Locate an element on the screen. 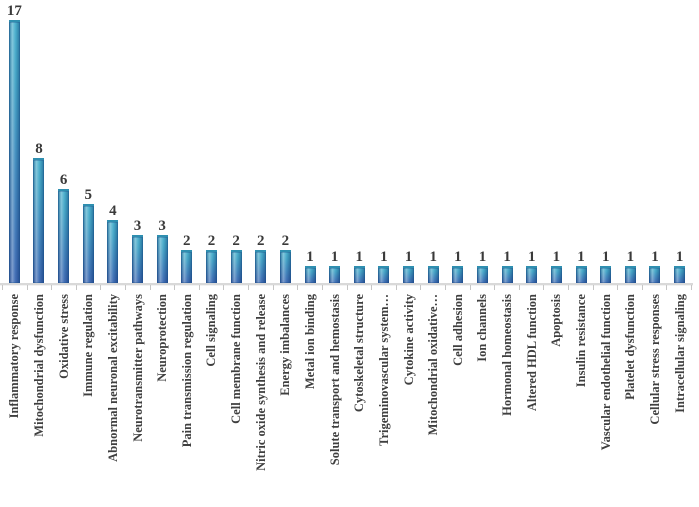 This screenshot has height=507, width=699. x-axis-ticks is located at coordinates (347, 287).